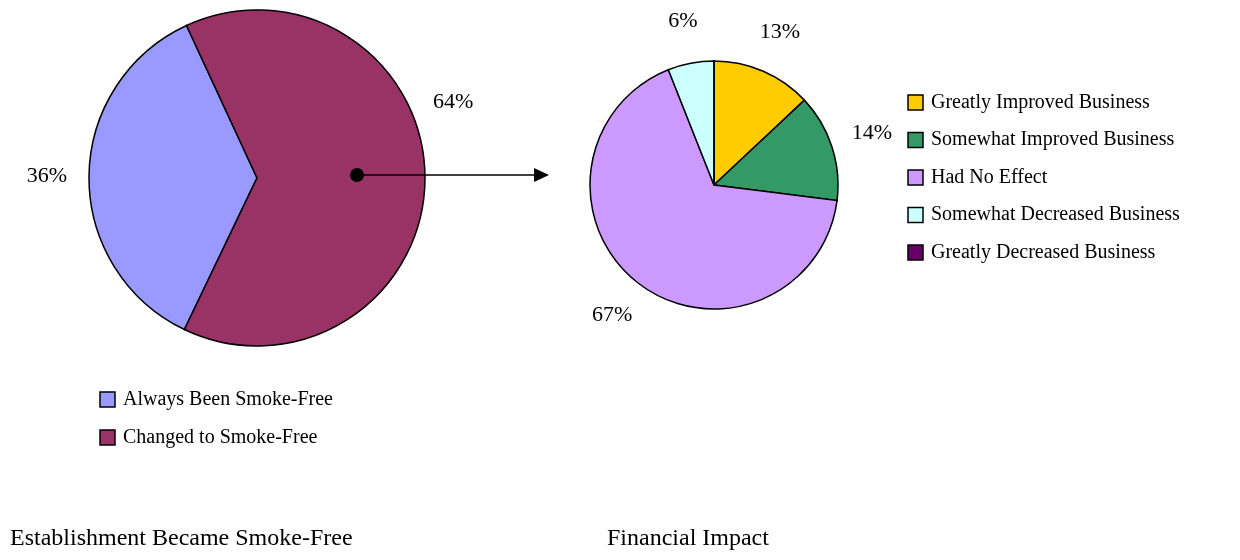  I want to click on legend-label: Changed to Smoke-Free, so click(220, 436).